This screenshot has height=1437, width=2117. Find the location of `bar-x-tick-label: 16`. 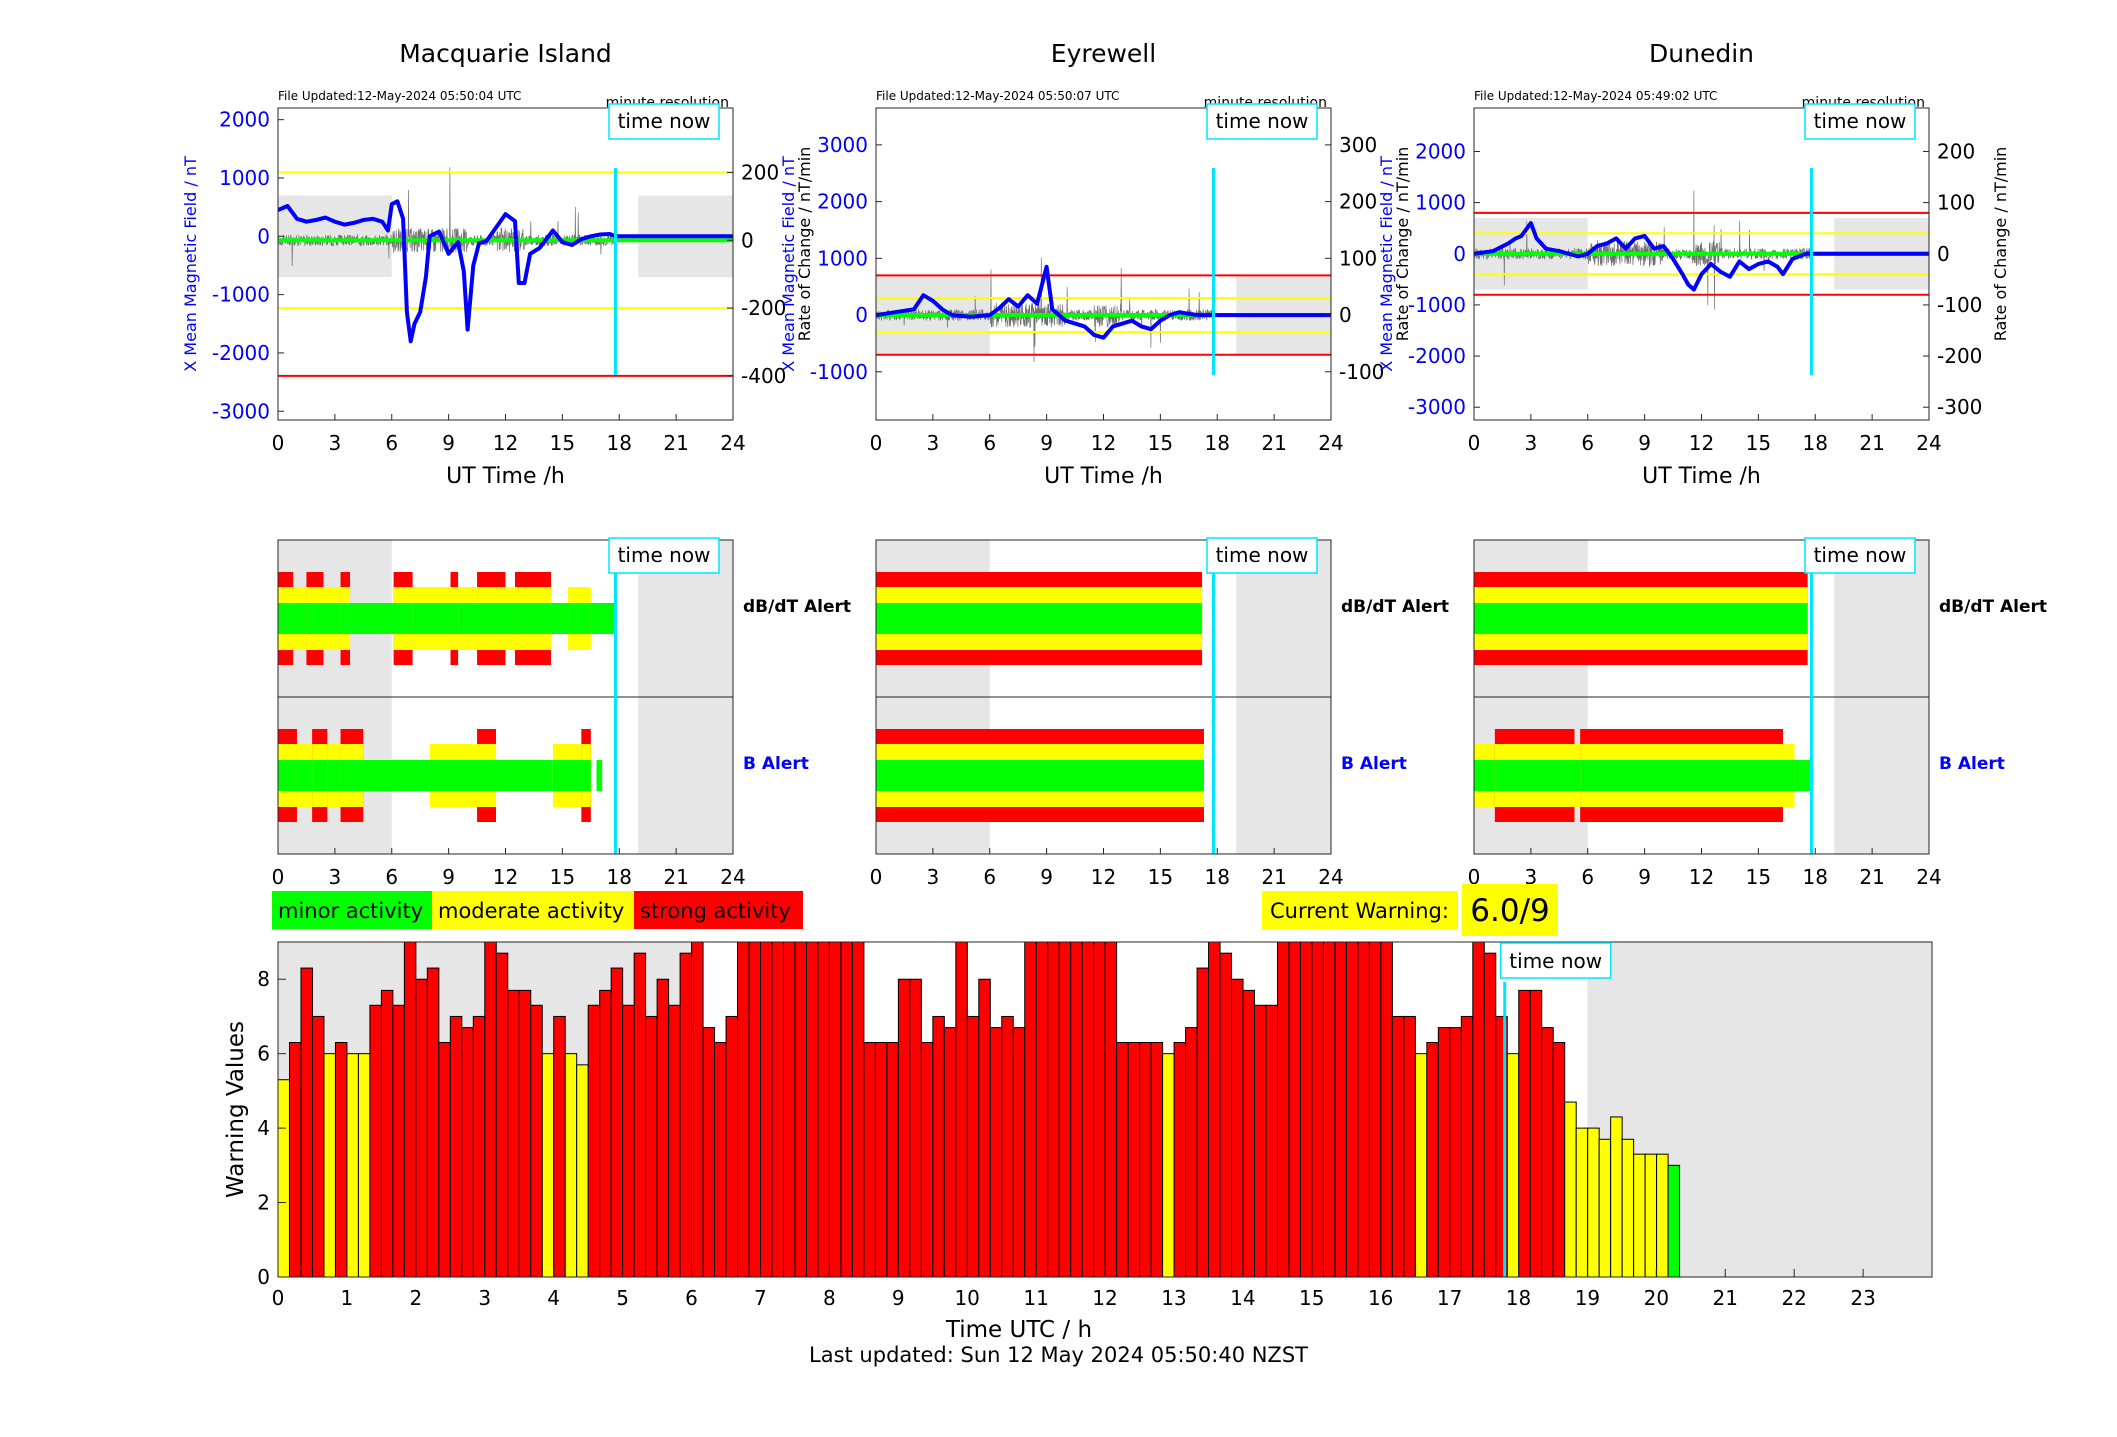

bar-x-tick-label: 16 is located at coordinates (1380, 1298).